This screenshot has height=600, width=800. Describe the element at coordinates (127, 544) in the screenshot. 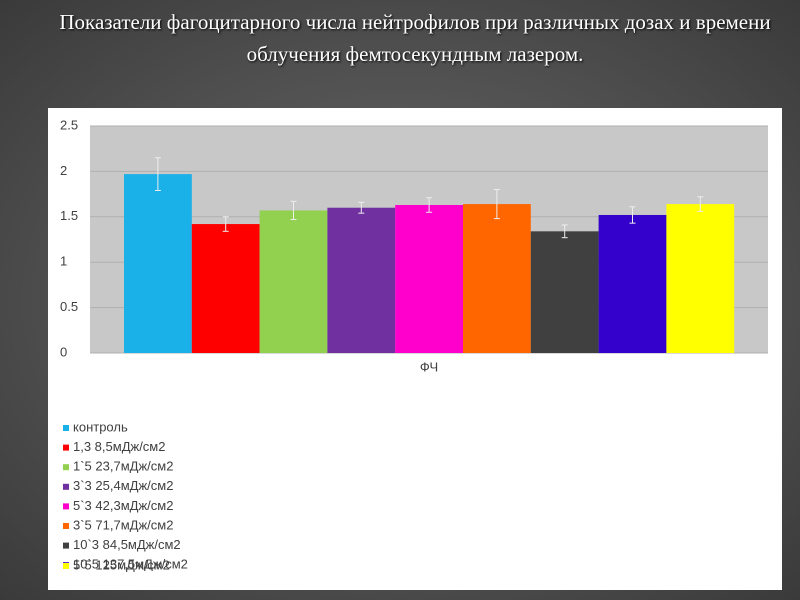

I see `legend-label: 10`3 84,5мДж/см2` at that location.